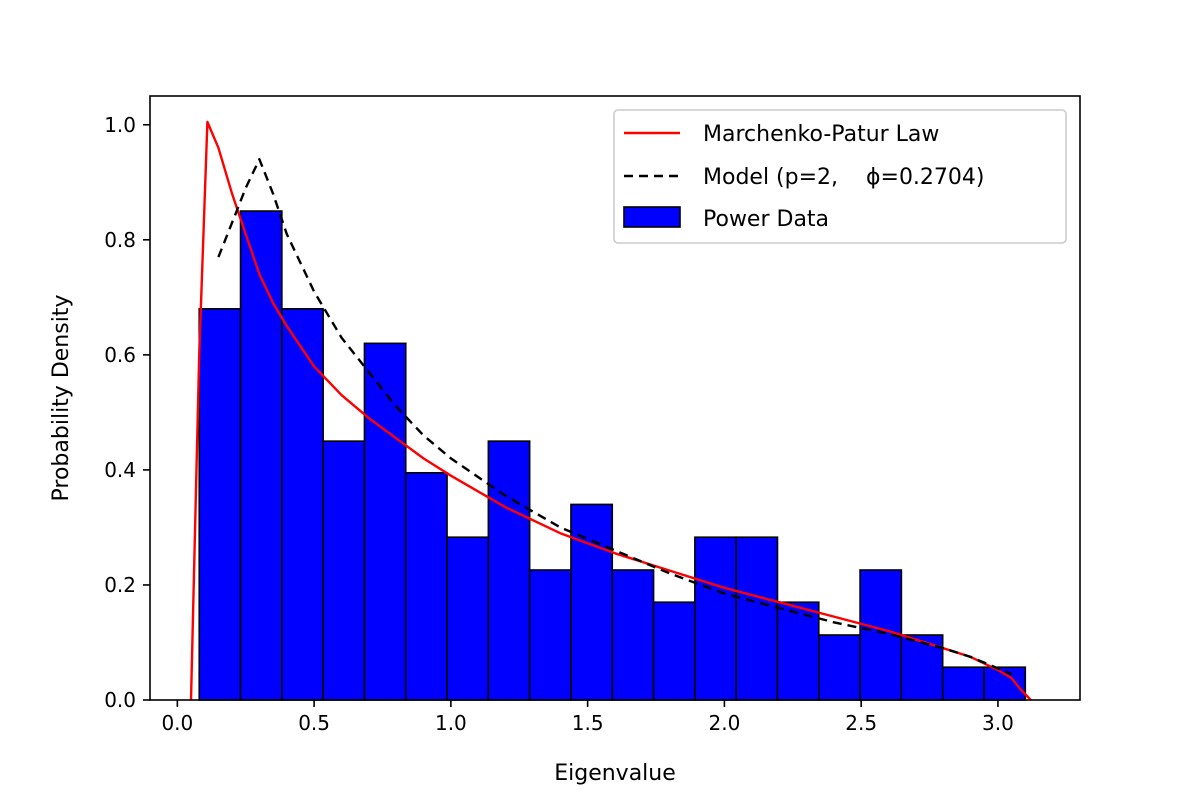 This screenshot has width=1200, height=800. What do you see at coordinates (861, 723) in the screenshot?
I see `x-tick-label: 2.5` at bounding box center [861, 723].